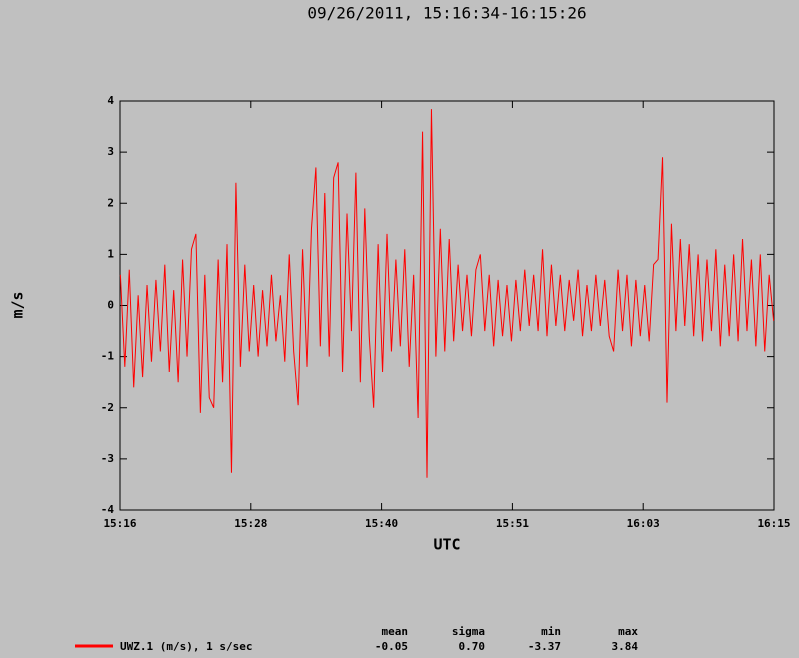  What do you see at coordinates (186, 646) in the screenshot?
I see `legend-label: UWZ.1 (m/s), 1 s/sec` at bounding box center [186, 646].